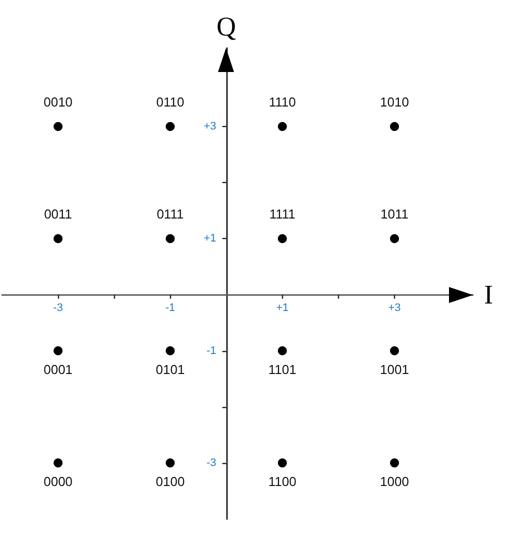 The width and height of the screenshot is (510, 543). I want to click on y-tick-label: +1, so click(210, 238).